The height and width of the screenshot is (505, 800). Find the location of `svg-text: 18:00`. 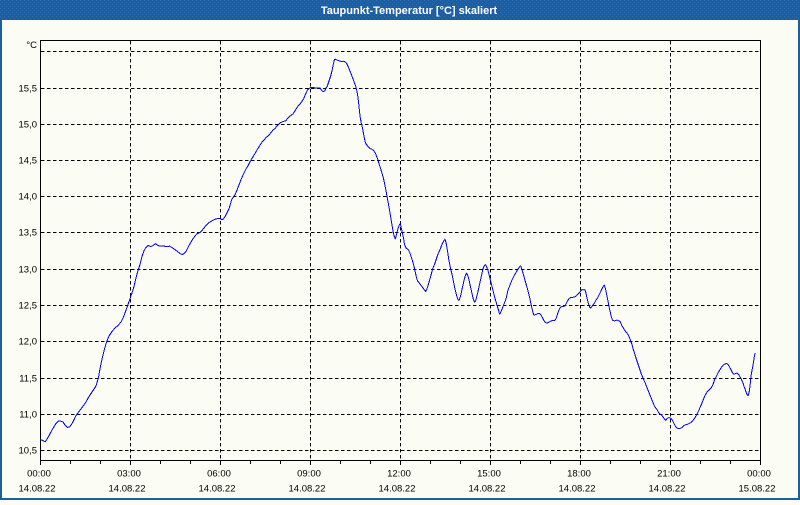

svg-text: 18:00 is located at coordinates (579, 474).